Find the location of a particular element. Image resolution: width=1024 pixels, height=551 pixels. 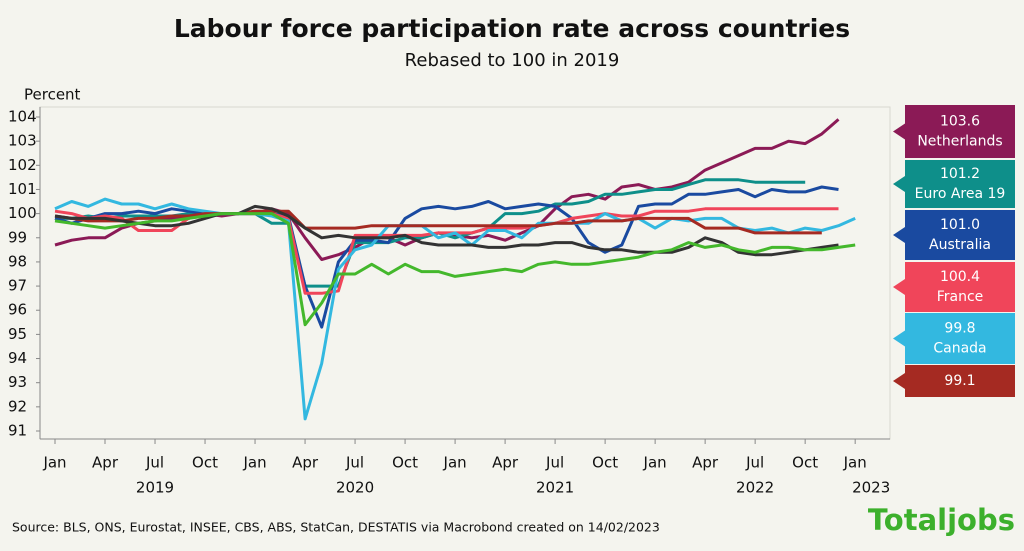

y-tick-label: 100 is located at coordinates (22, 213).